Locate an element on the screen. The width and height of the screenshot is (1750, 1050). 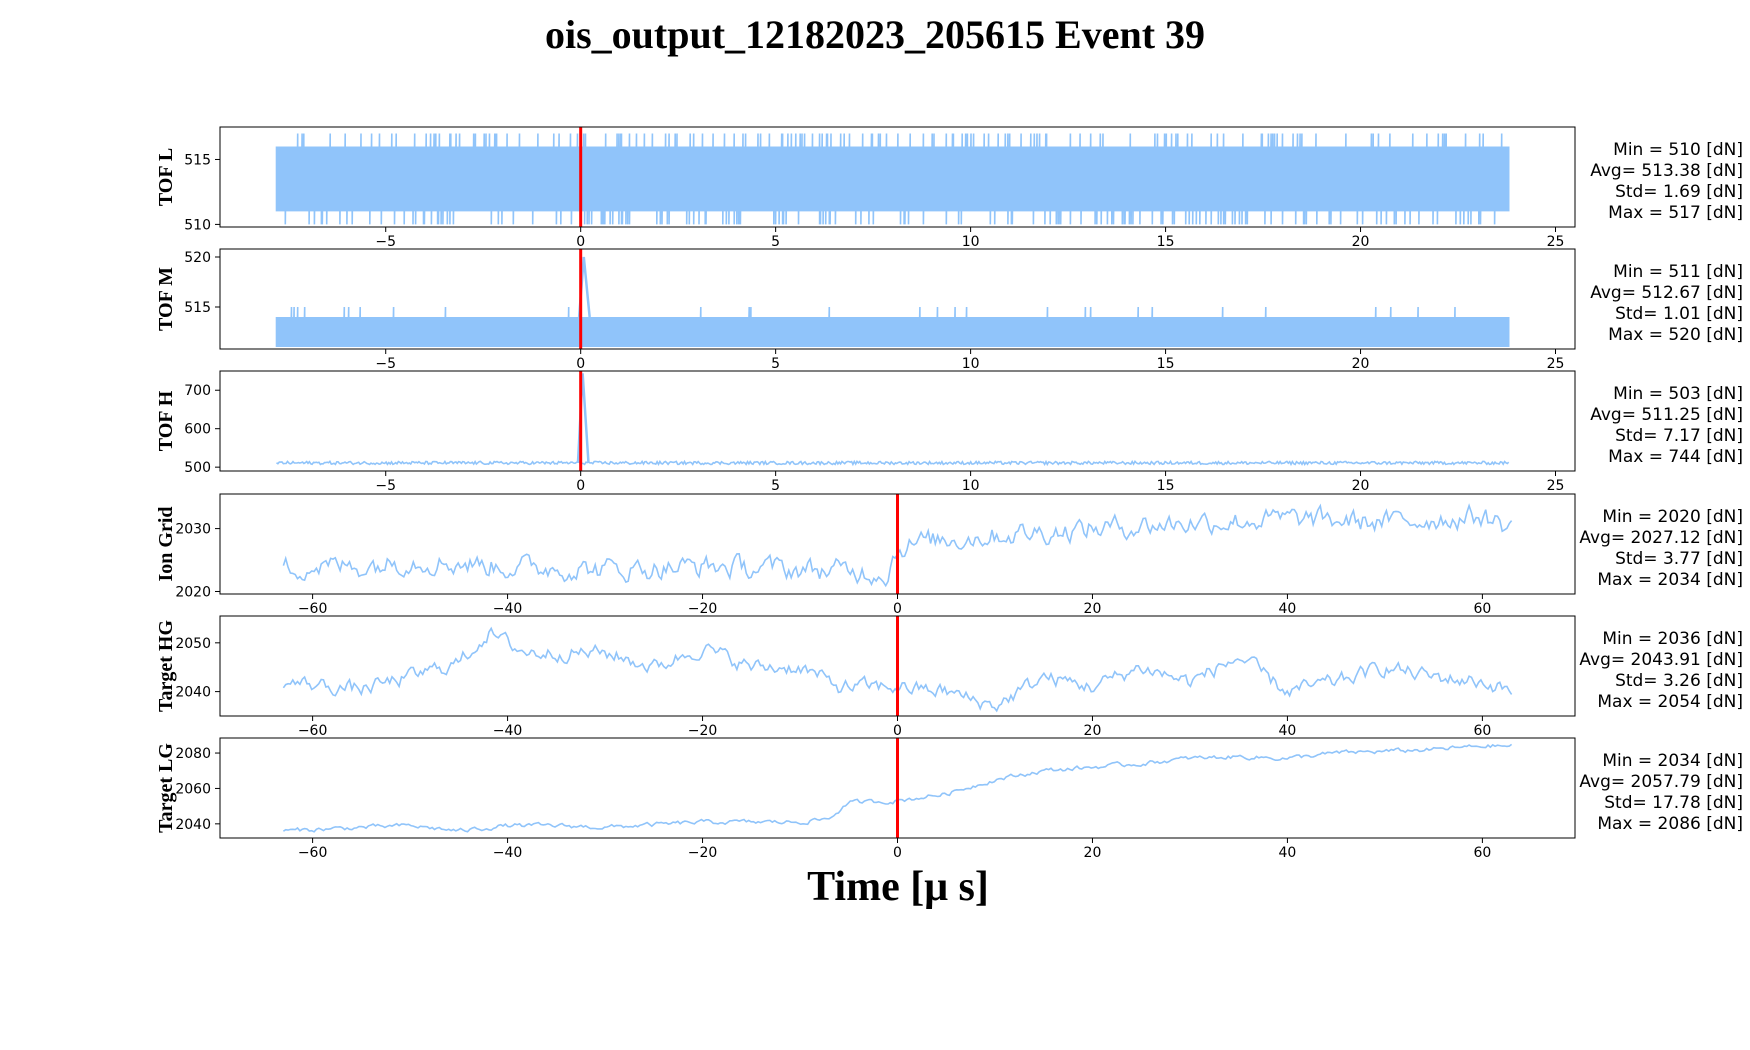
y-tick-label-tof-h: 500 is located at coordinates (197, 468).